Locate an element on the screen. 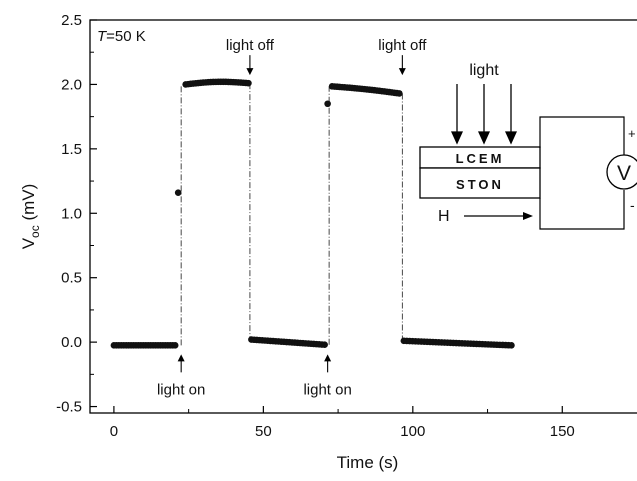  voltmeter is located at coordinates (621, 172).